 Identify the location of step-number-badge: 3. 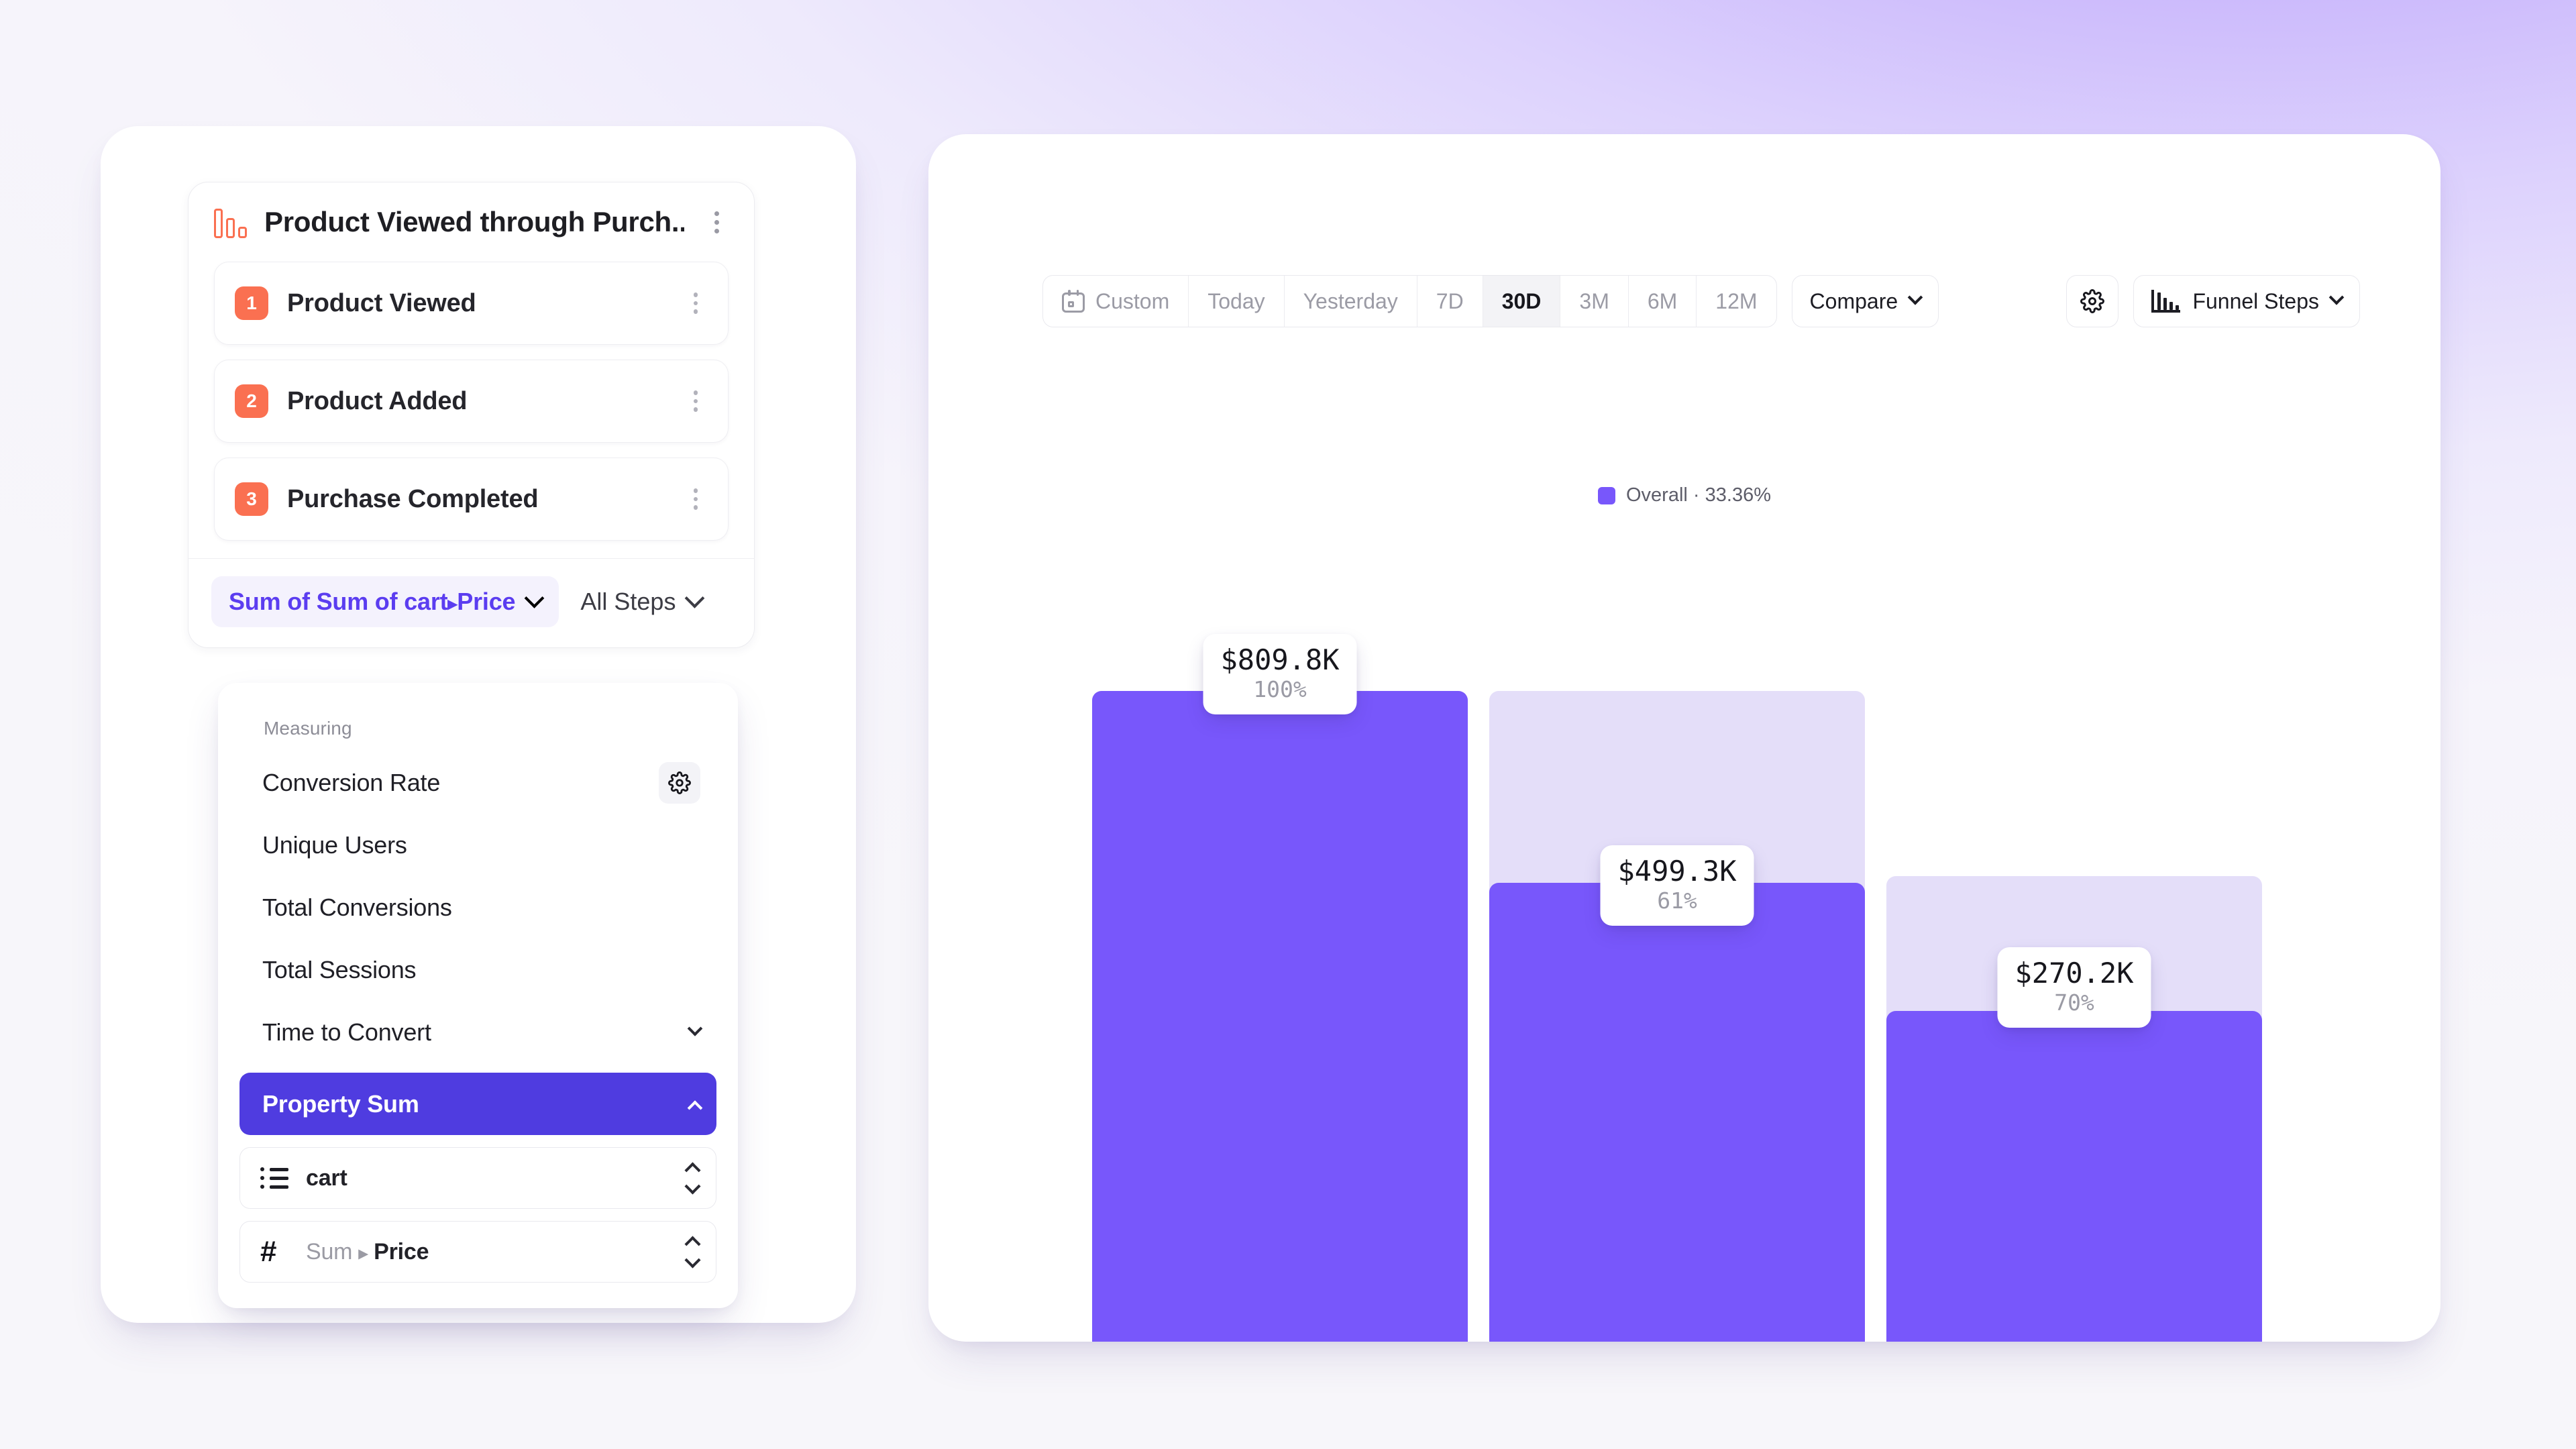
(251, 499).